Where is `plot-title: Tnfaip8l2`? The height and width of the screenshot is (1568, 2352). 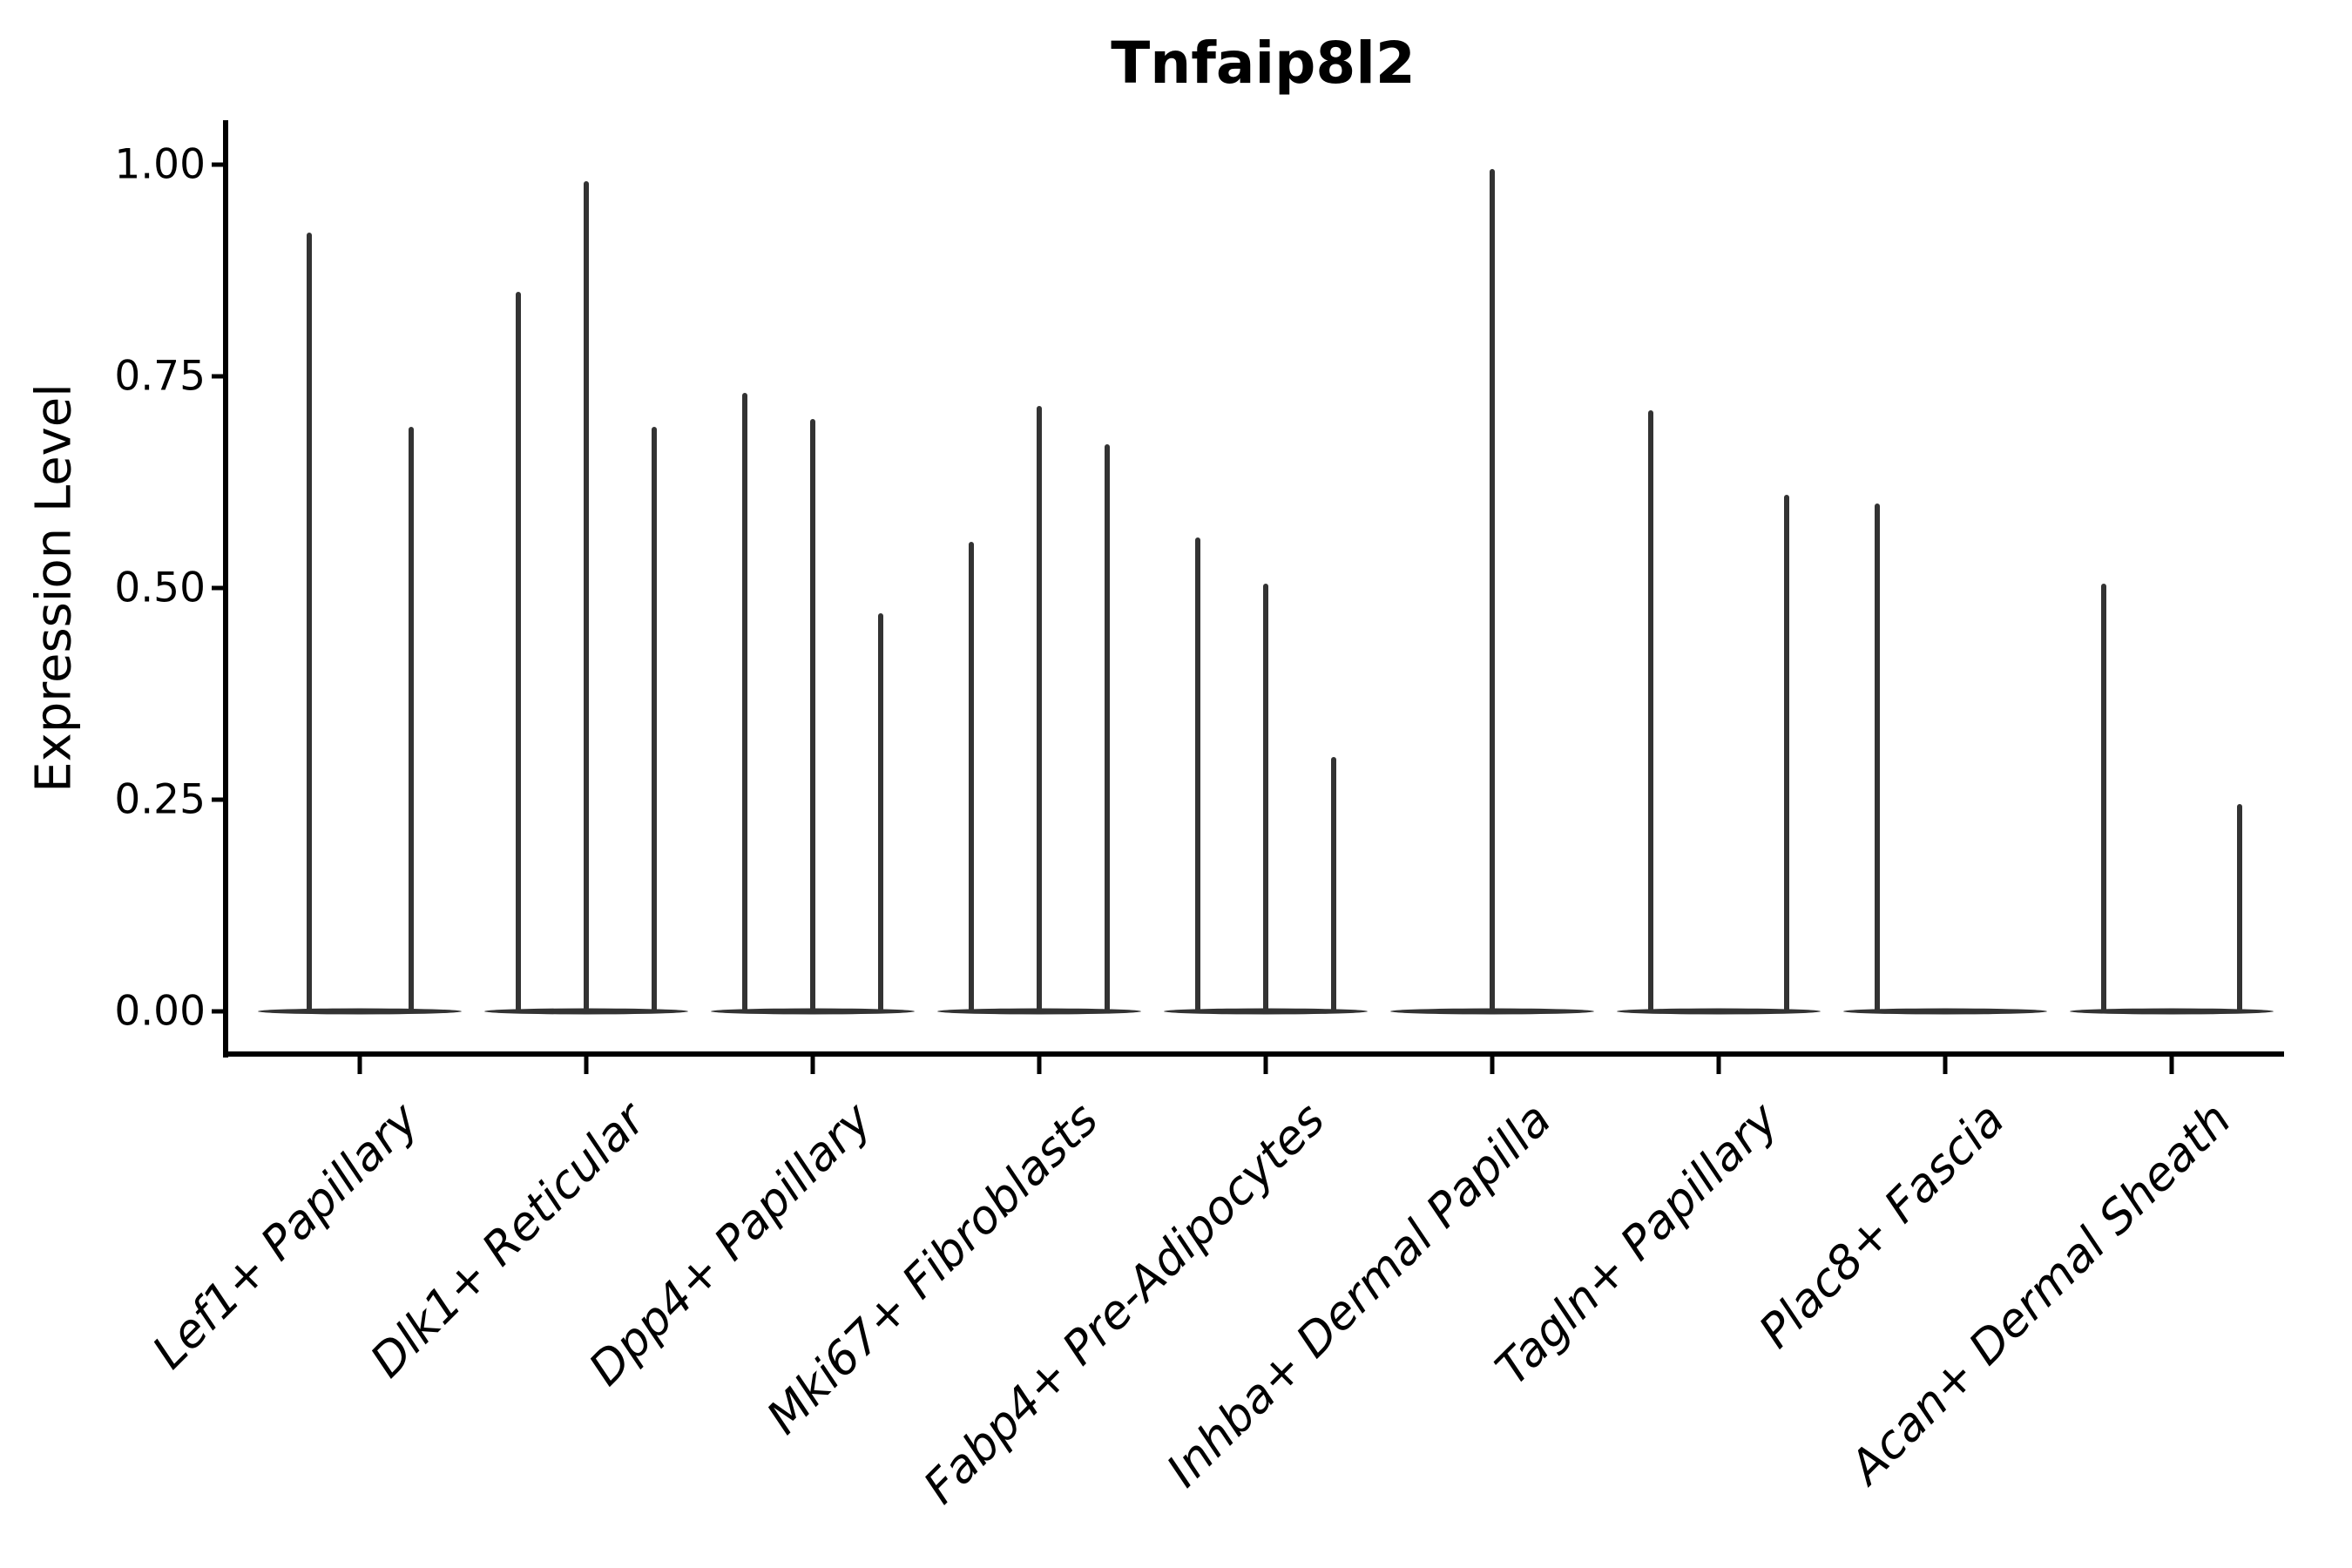 plot-title: Tnfaip8l2 is located at coordinates (1263, 64).